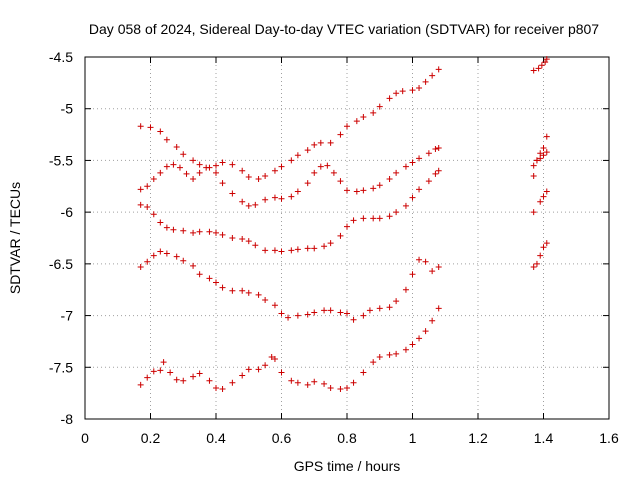 Image resolution: width=640 pixels, height=480 pixels. Describe the element at coordinates (413, 438) in the screenshot. I see `x-tick-label: 1` at that location.